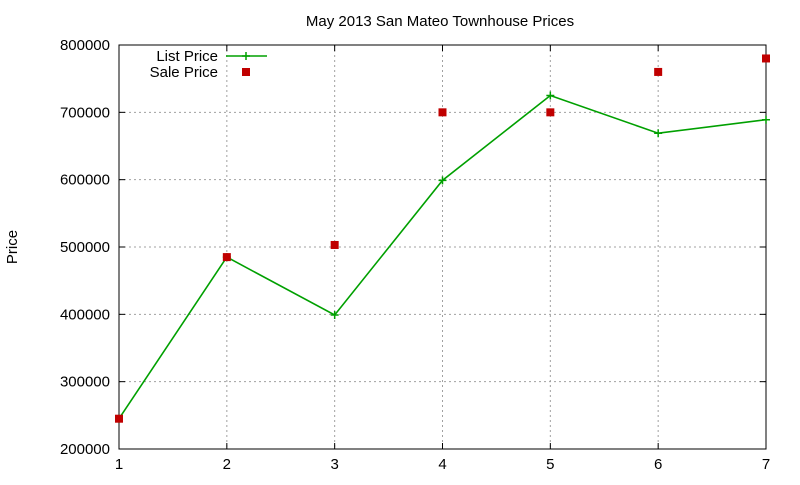 This screenshot has width=800, height=485. I want to click on y-axis-label: Price, so click(12, 247).